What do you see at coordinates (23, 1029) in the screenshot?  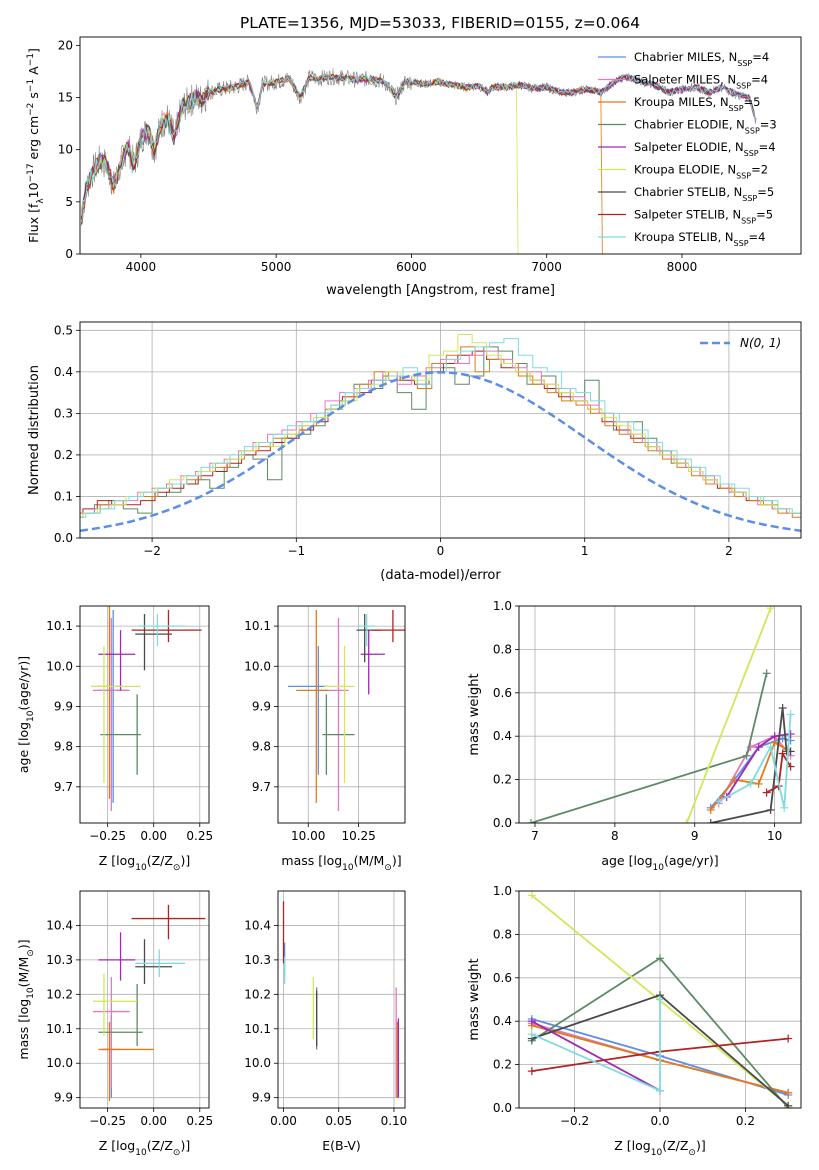 I see `label-part: mass [log` at bounding box center [23, 1029].